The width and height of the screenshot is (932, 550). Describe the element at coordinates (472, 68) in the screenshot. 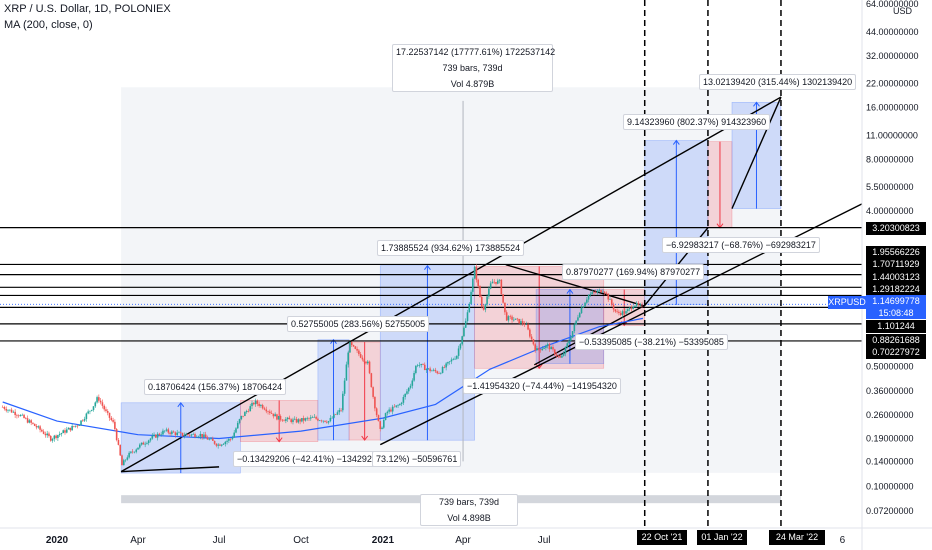

I see `measure-top-bars: 739 bars, 739d` at that location.